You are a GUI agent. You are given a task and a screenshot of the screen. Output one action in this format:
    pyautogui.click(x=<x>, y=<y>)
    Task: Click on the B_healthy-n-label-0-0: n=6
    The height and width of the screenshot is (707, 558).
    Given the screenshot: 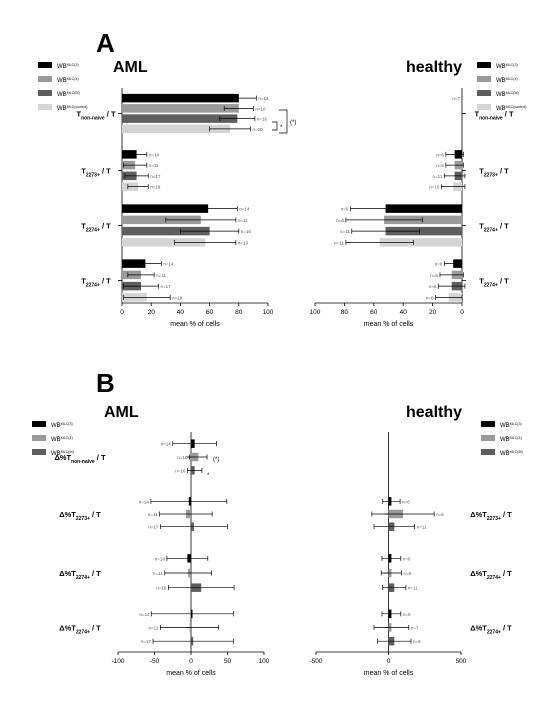 What is the action you would take?
    pyautogui.click(x=406, y=501)
    